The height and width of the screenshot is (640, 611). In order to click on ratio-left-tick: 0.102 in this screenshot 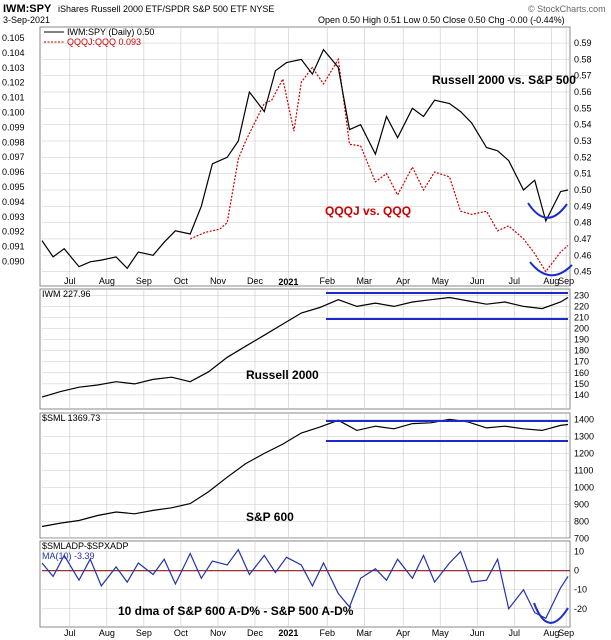, I will do `click(13, 83)`.